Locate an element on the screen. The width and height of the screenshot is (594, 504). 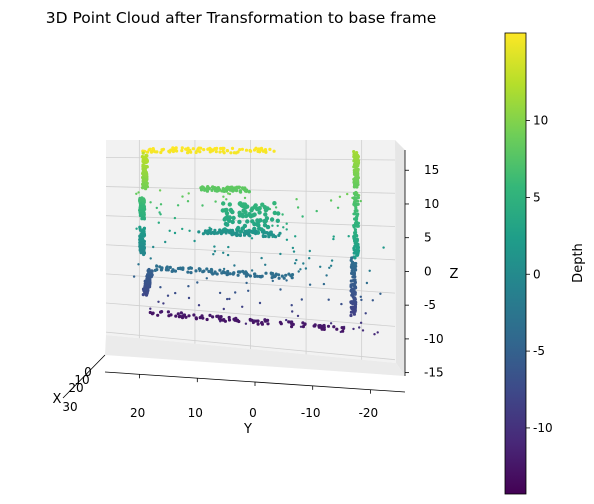
x-tick-label: 20 is located at coordinates (75, 388).